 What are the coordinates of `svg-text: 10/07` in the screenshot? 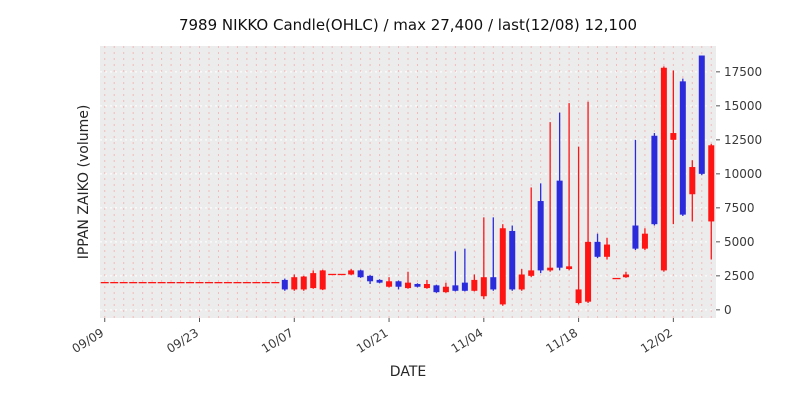 It's located at (277, 341).